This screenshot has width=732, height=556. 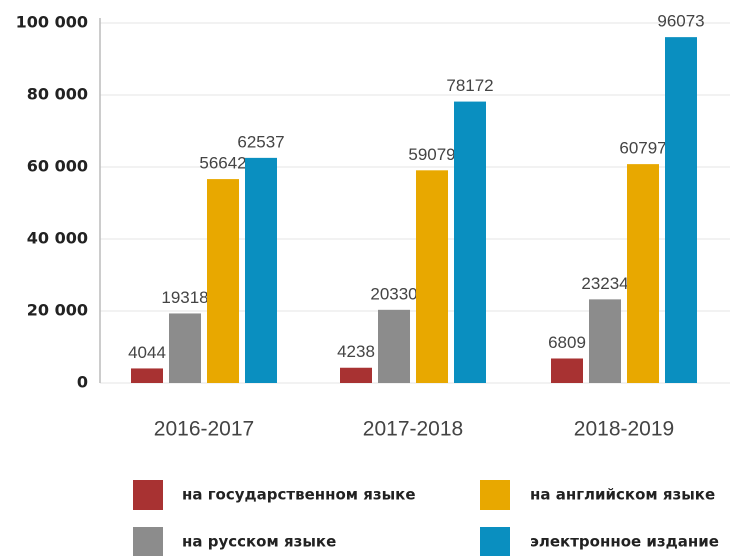 What do you see at coordinates (624, 542) in the screenshot?
I see `legend-label: электронное издание` at bounding box center [624, 542].